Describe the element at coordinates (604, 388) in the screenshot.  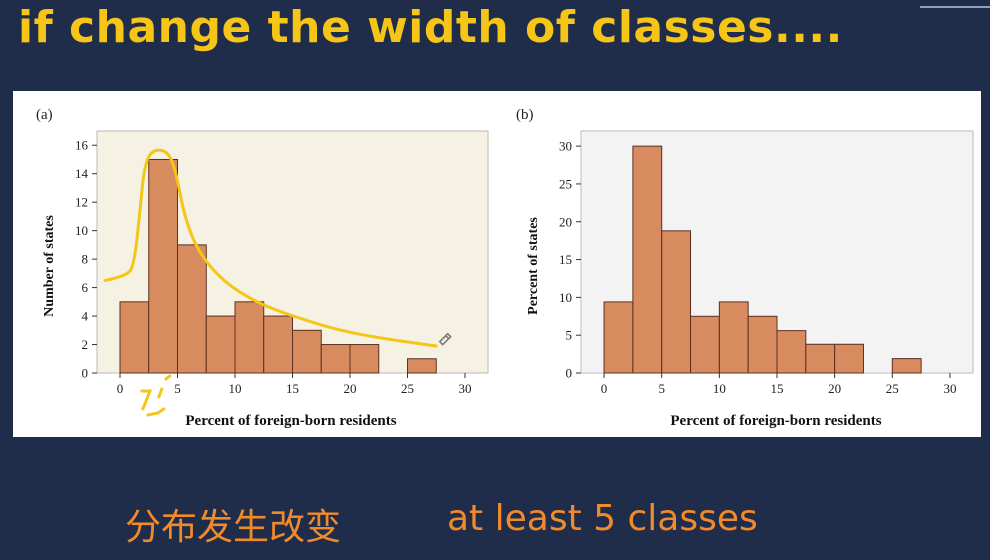
I see `chart-b-x-tick-label: 0` at that location.